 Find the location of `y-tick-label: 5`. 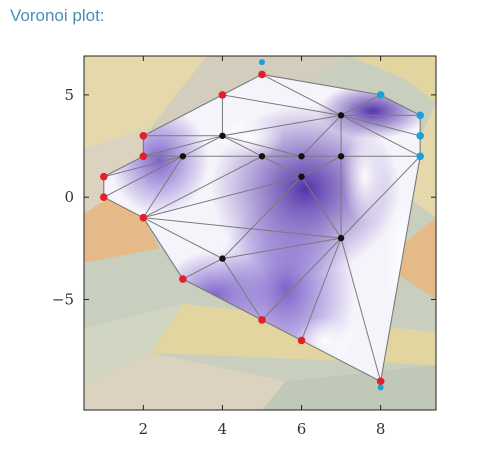

y-tick-label: 5 is located at coordinates (69, 95).